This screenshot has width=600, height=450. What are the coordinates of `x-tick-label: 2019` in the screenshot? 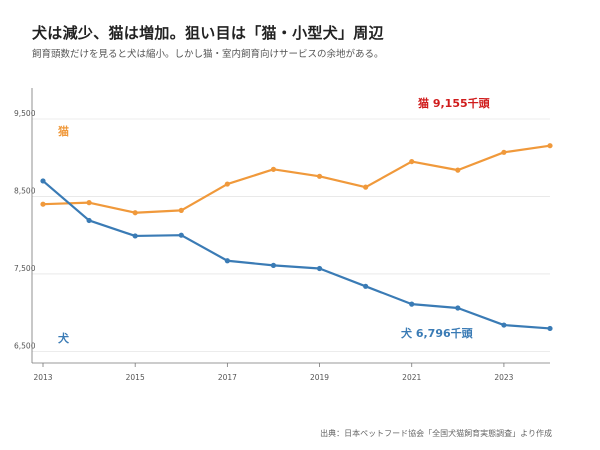 It's located at (319, 377).